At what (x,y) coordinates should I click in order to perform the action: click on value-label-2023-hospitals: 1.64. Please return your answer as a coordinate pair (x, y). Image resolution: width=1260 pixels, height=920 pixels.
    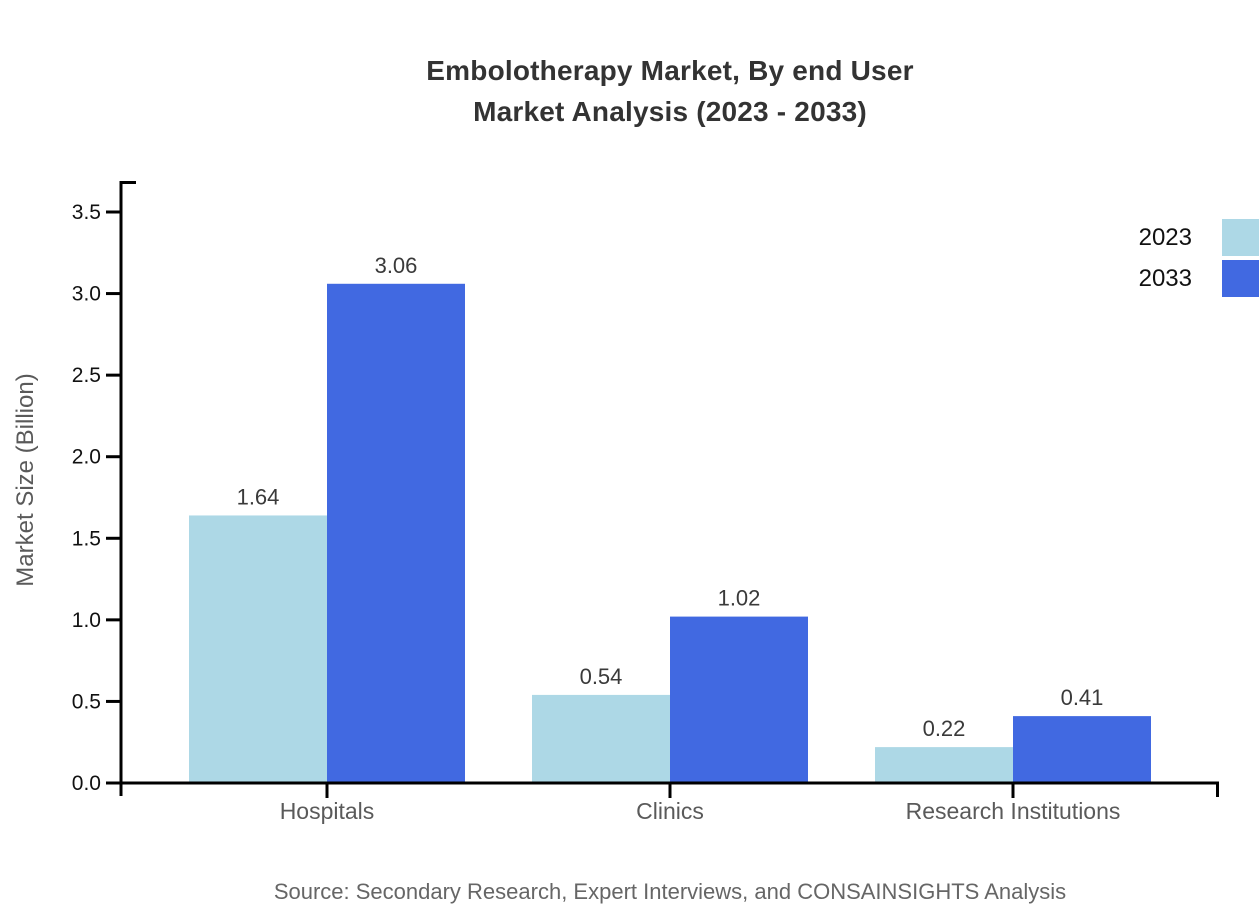
    Looking at the image, I should click on (258, 496).